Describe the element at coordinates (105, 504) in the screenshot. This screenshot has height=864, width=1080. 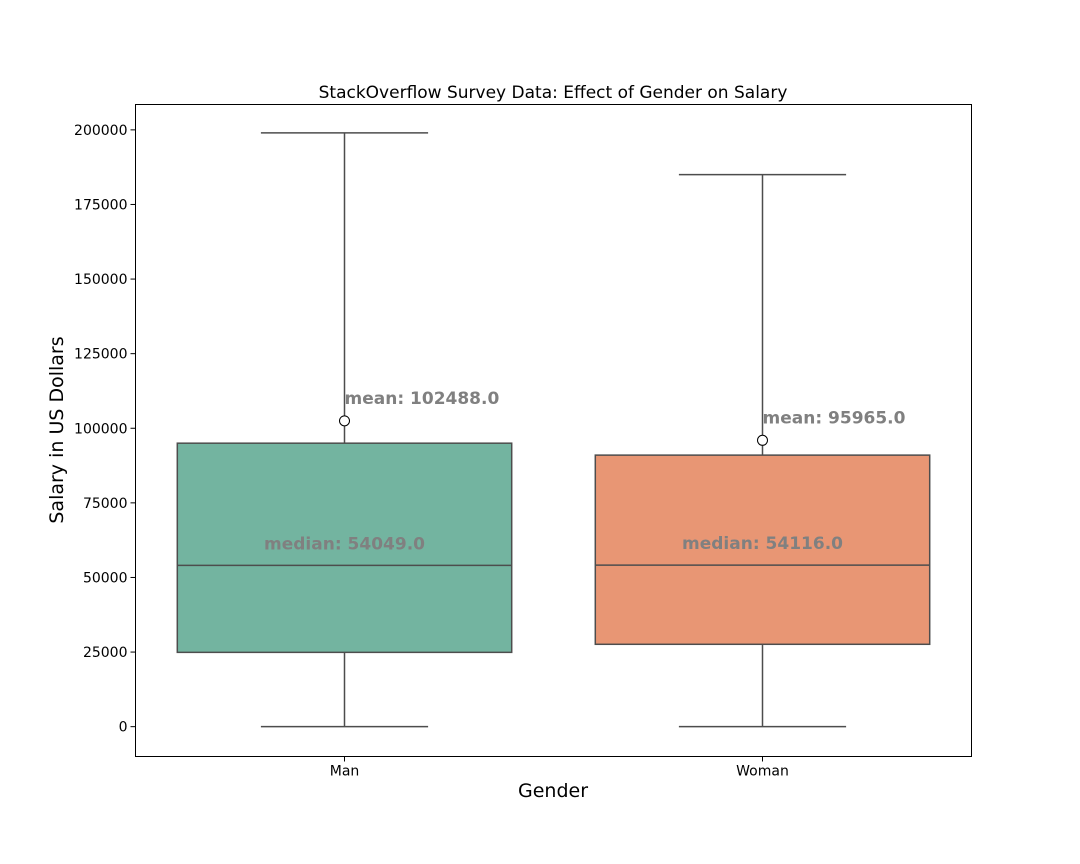
I see `y-tick-label: 75000` at that location.